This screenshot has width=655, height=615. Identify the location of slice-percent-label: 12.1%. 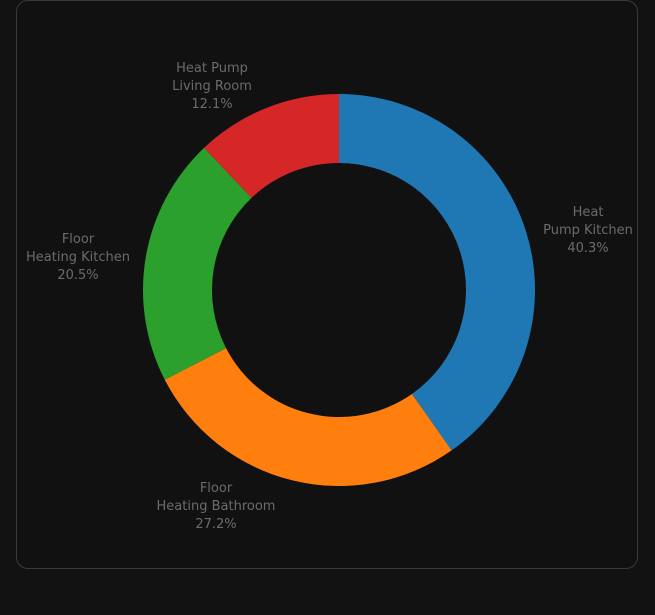
(211, 104).